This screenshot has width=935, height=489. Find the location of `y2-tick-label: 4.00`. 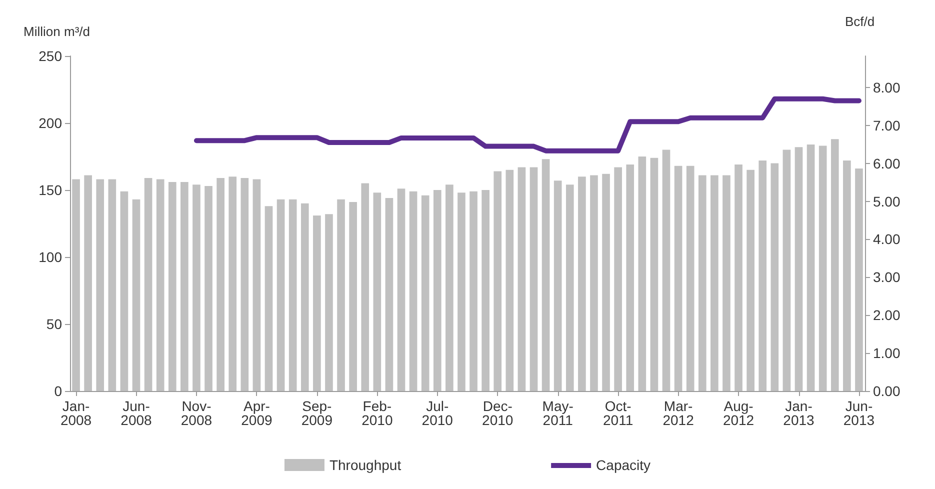

y2-tick-label: 4.00 is located at coordinates (886, 239).